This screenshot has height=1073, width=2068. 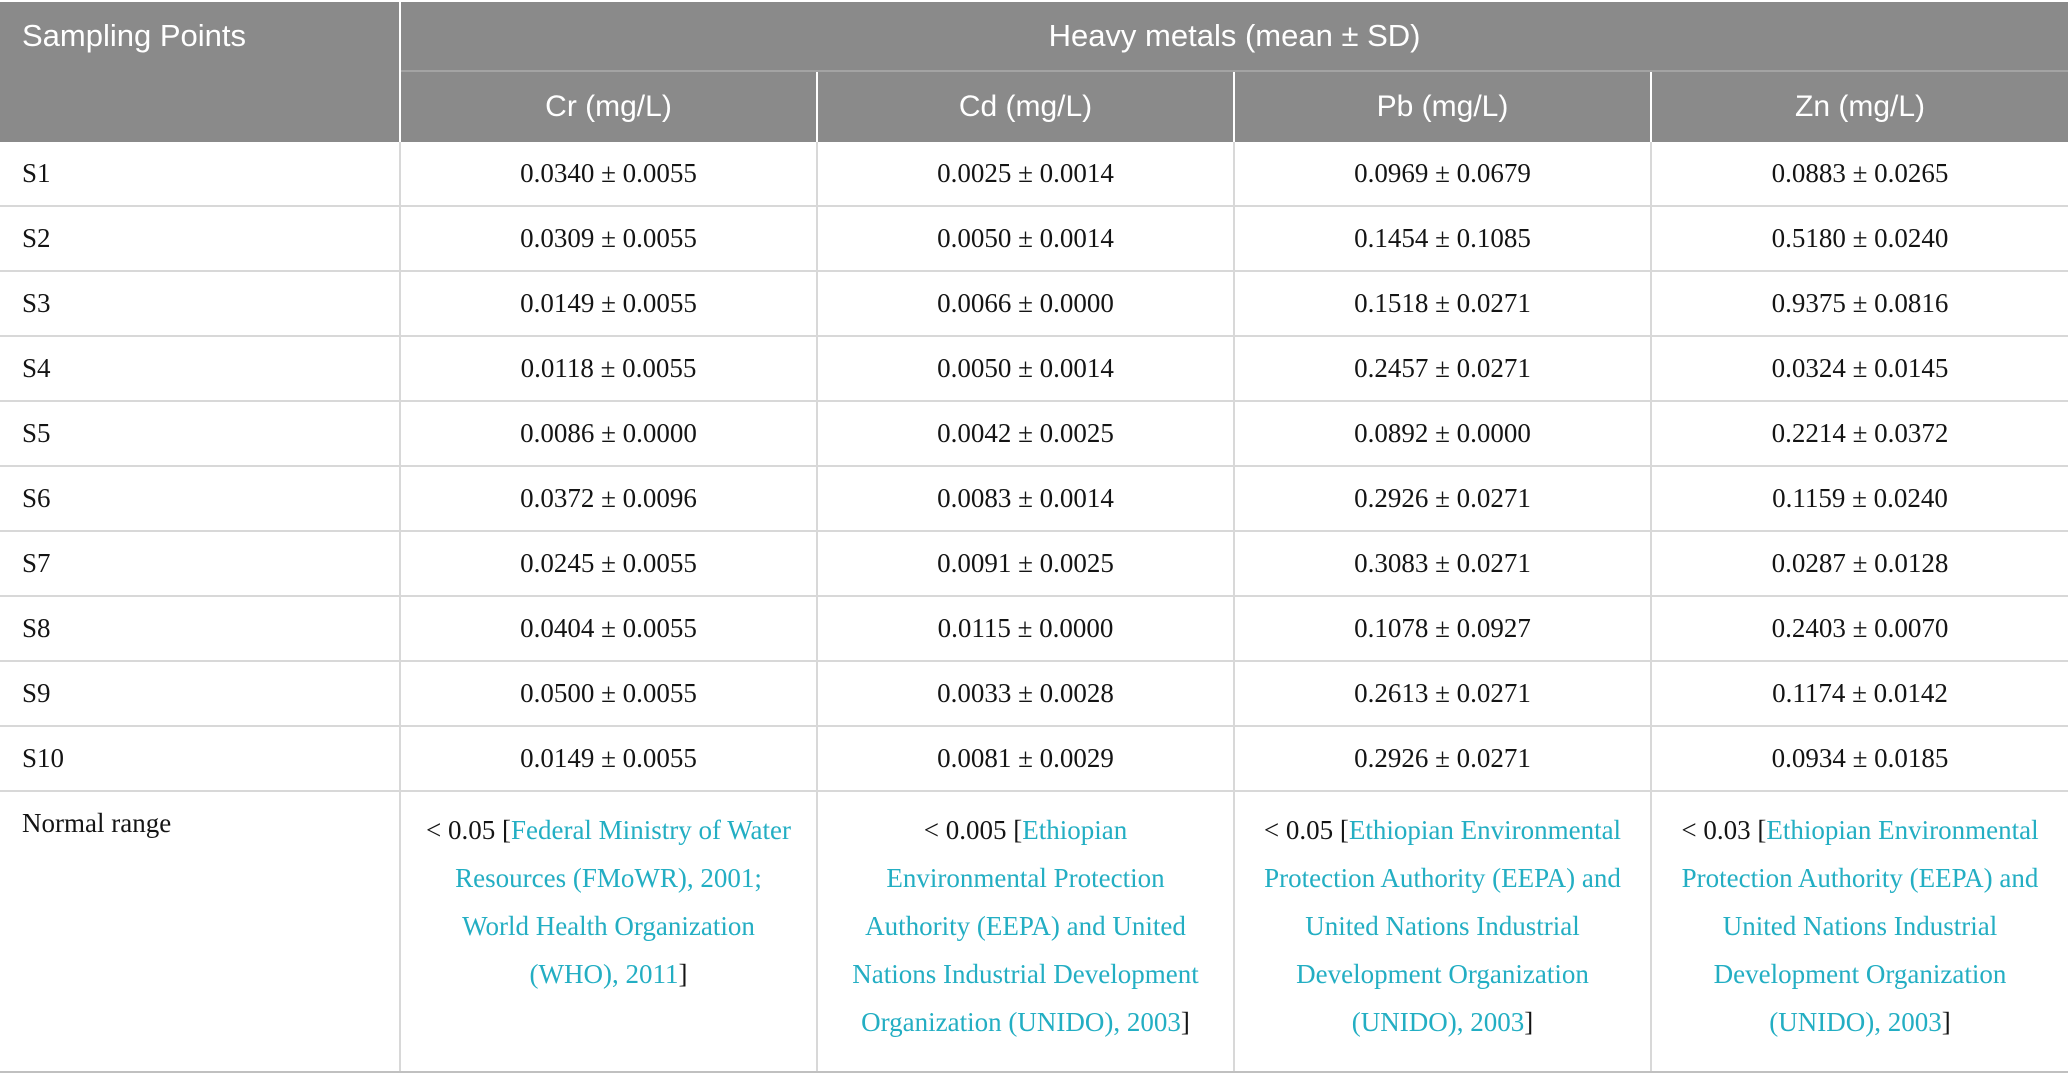 What do you see at coordinates (1025, 694) in the screenshot?
I see `value-cell-cd: 0.0033 ± 0.0028` at bounding box center [1025, 694].